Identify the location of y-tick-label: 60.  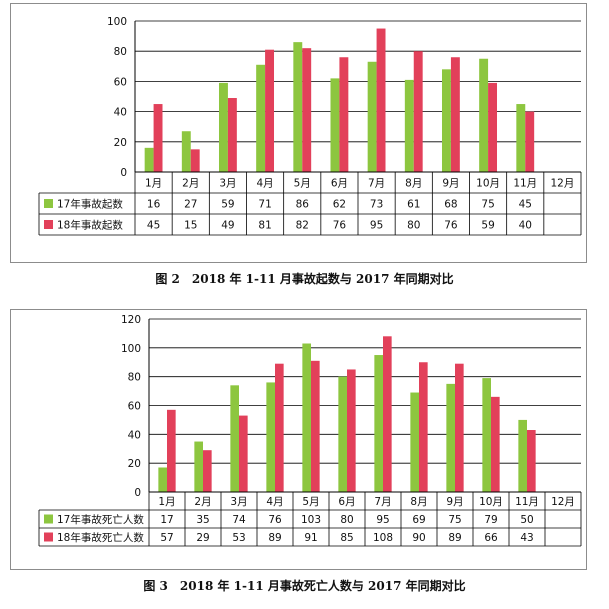
(120, 82).